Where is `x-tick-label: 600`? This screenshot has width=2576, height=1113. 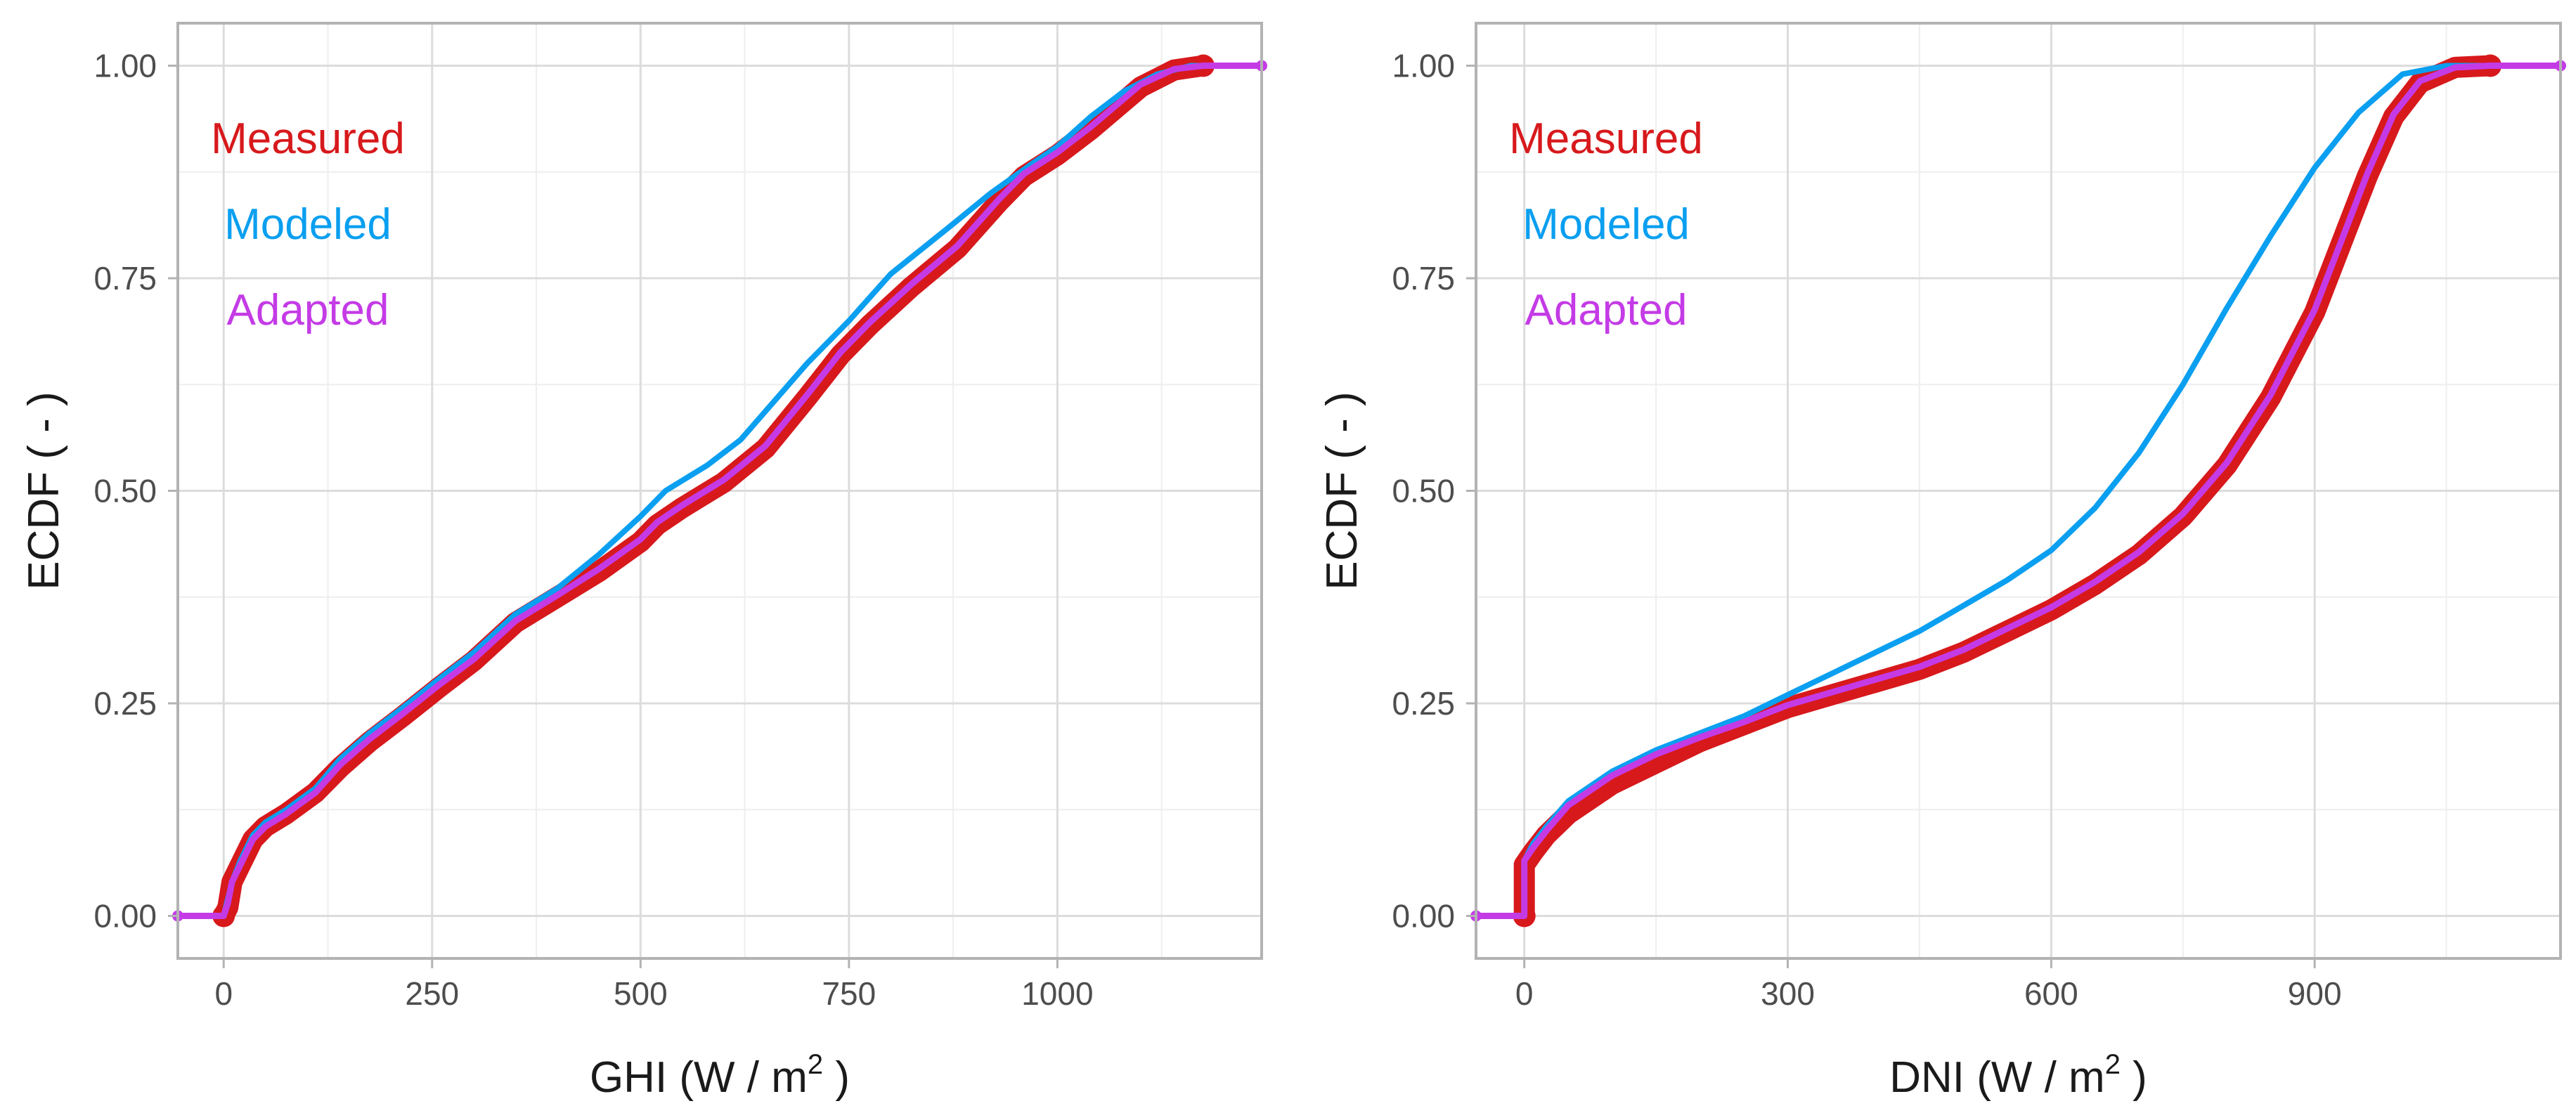
x-tick-label: 600 is located at coordinates (2051, 993).